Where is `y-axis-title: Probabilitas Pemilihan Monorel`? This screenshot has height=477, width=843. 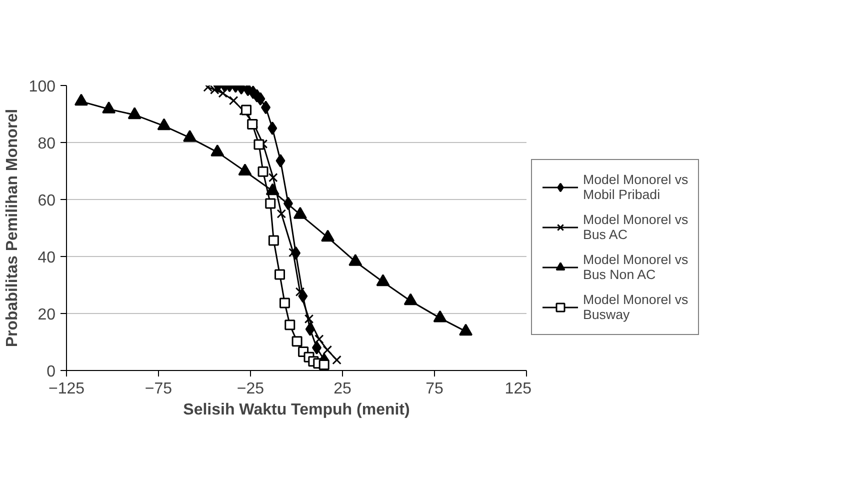 y-axis-title: Probabilitas Pemilihan Monorel is located at coordinates (12, 228).